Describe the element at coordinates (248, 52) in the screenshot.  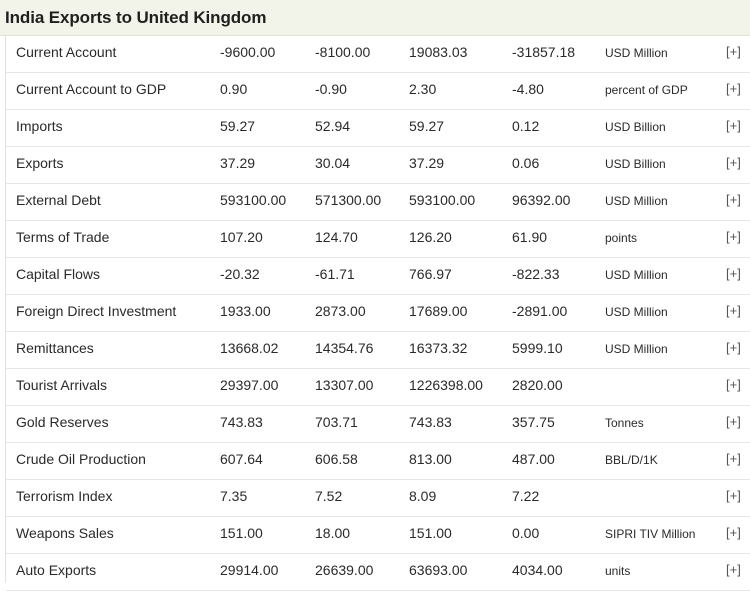
I see `last-value: -9600.00` at that location.